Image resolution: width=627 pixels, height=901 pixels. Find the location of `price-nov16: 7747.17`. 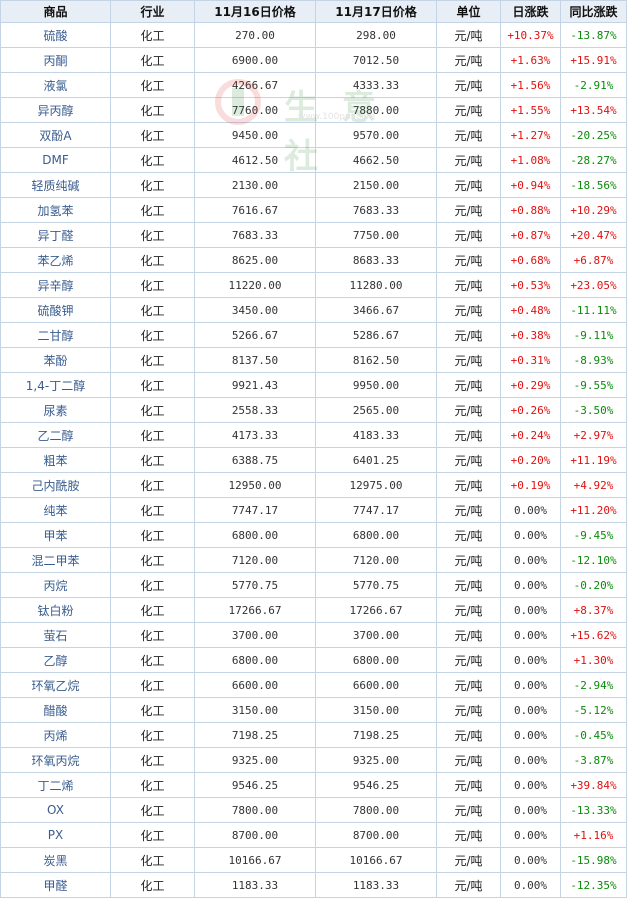

price-nov16: 7747.17 is located at coordinates (255, 510).